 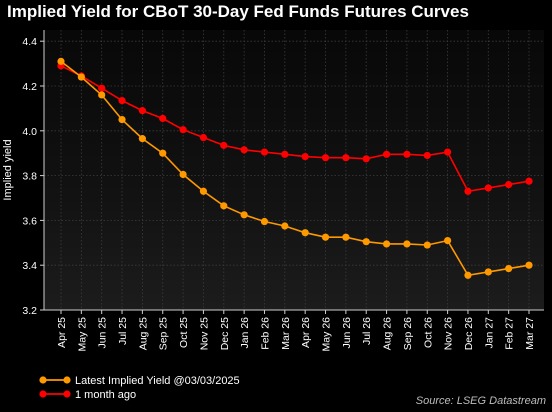 What do you see at coordinates (347, 333) in the screenshot?
I see `x-tick-label: Jun 26` at bounding box center [347, 333].